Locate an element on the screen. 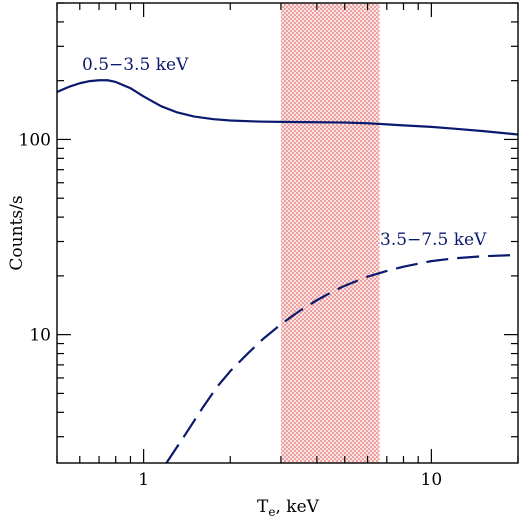 The width and height of the screenshot is (520, 520). x-axis-title-suffix: , keV is located at coordinates (298, 507).